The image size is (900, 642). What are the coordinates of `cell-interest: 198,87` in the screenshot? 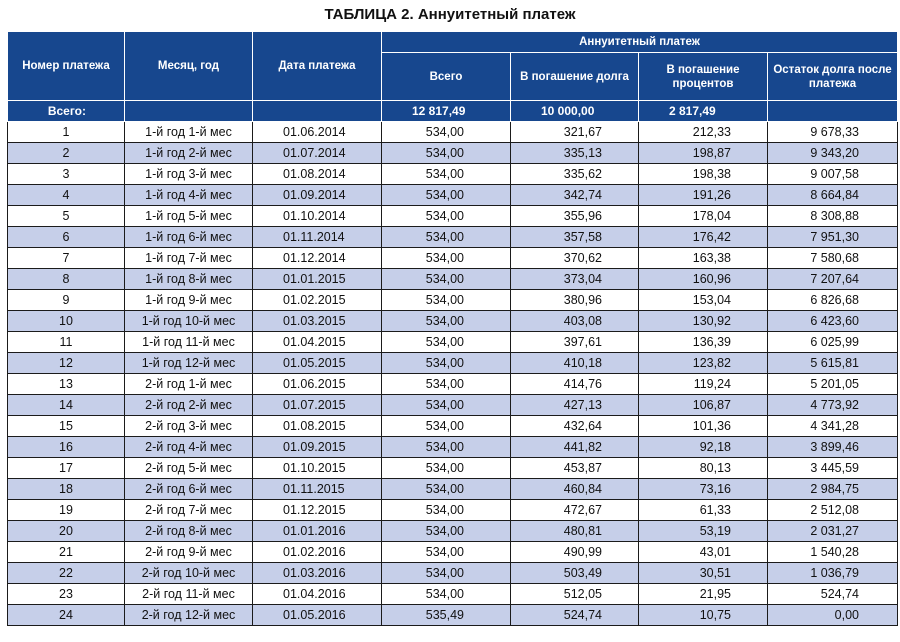 It's located at (703, 153).